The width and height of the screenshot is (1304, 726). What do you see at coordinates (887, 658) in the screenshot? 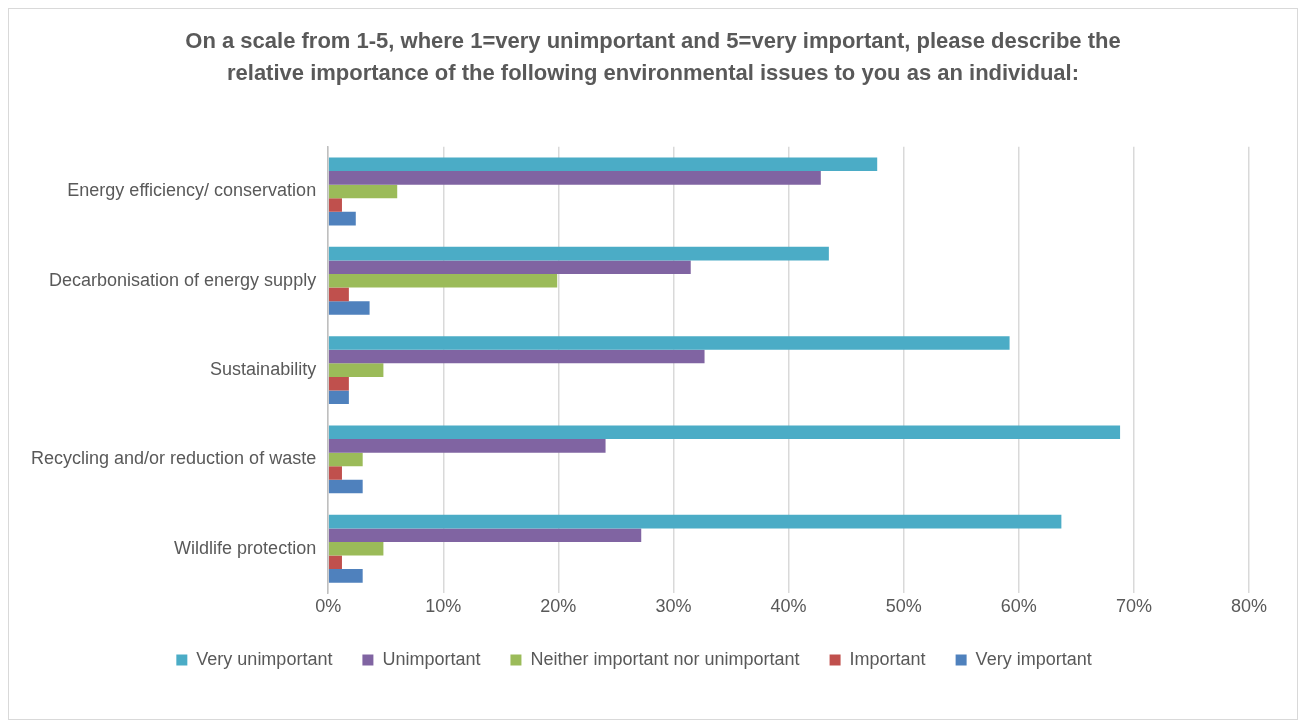
I see `legend-label: Important` at bounding box center [887, 658].